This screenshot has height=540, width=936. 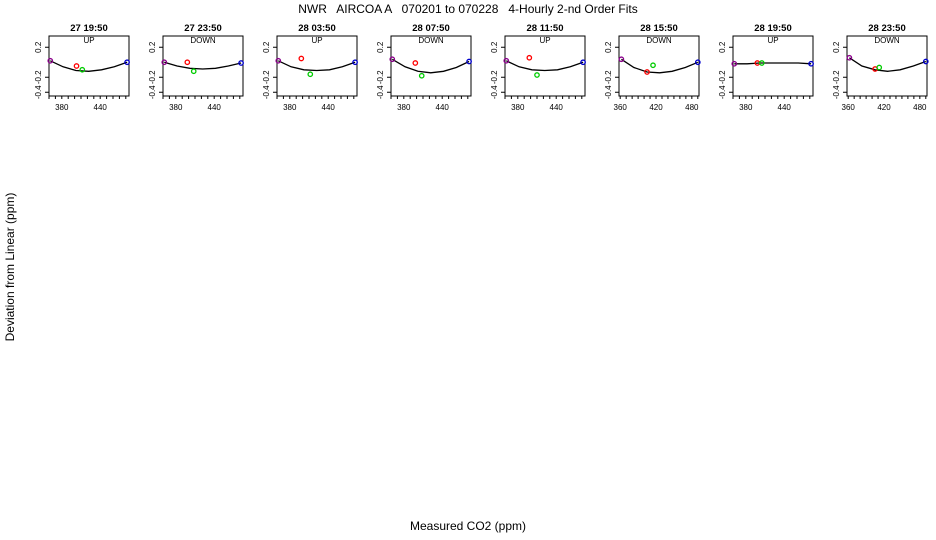 I want to click on panel-title: 28 07:50, so click(x=431, y=28).